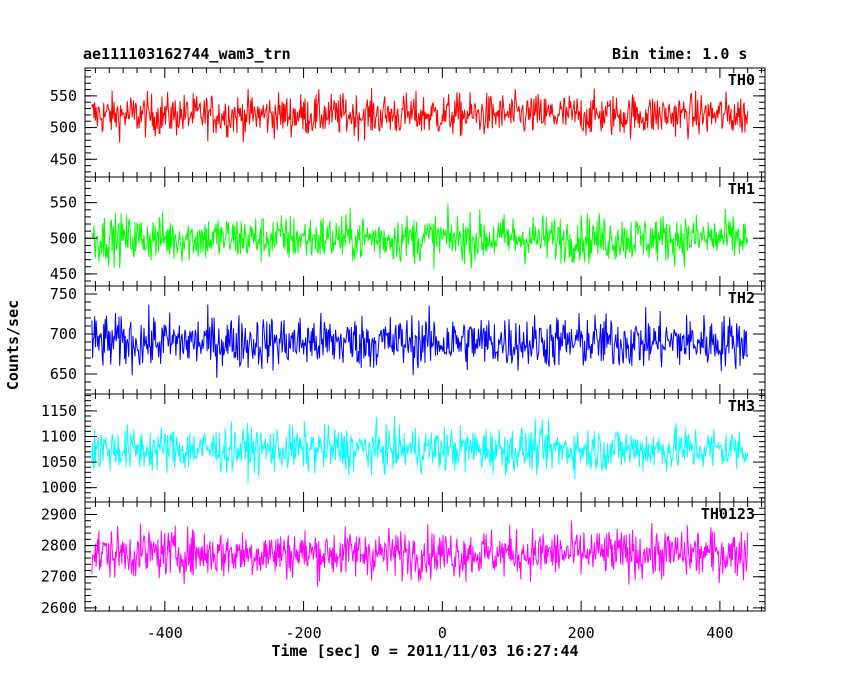 The image size is (850, 680). I want to click on ytick-label: 1000, so click(59, 488).